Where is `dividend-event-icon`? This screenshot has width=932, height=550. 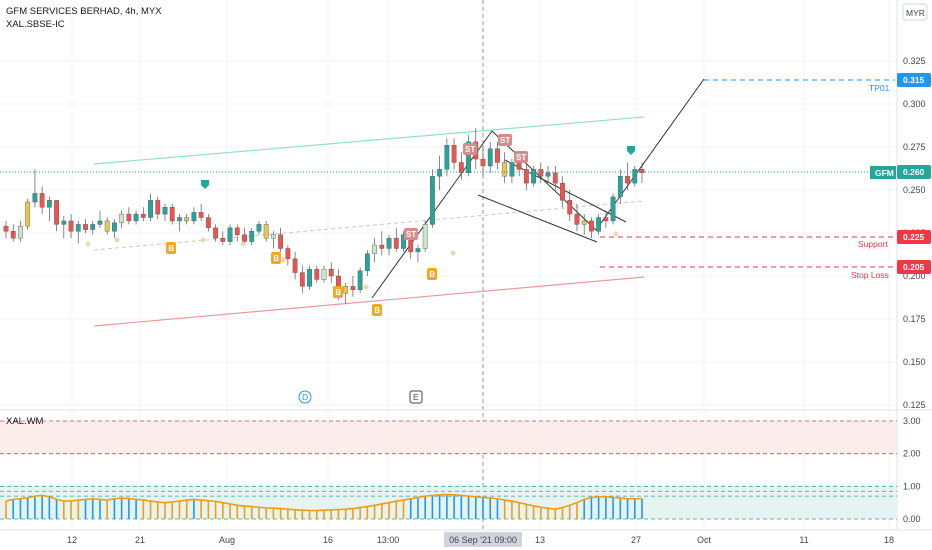
dividend-event-icon is located at coordinates (305, 397).